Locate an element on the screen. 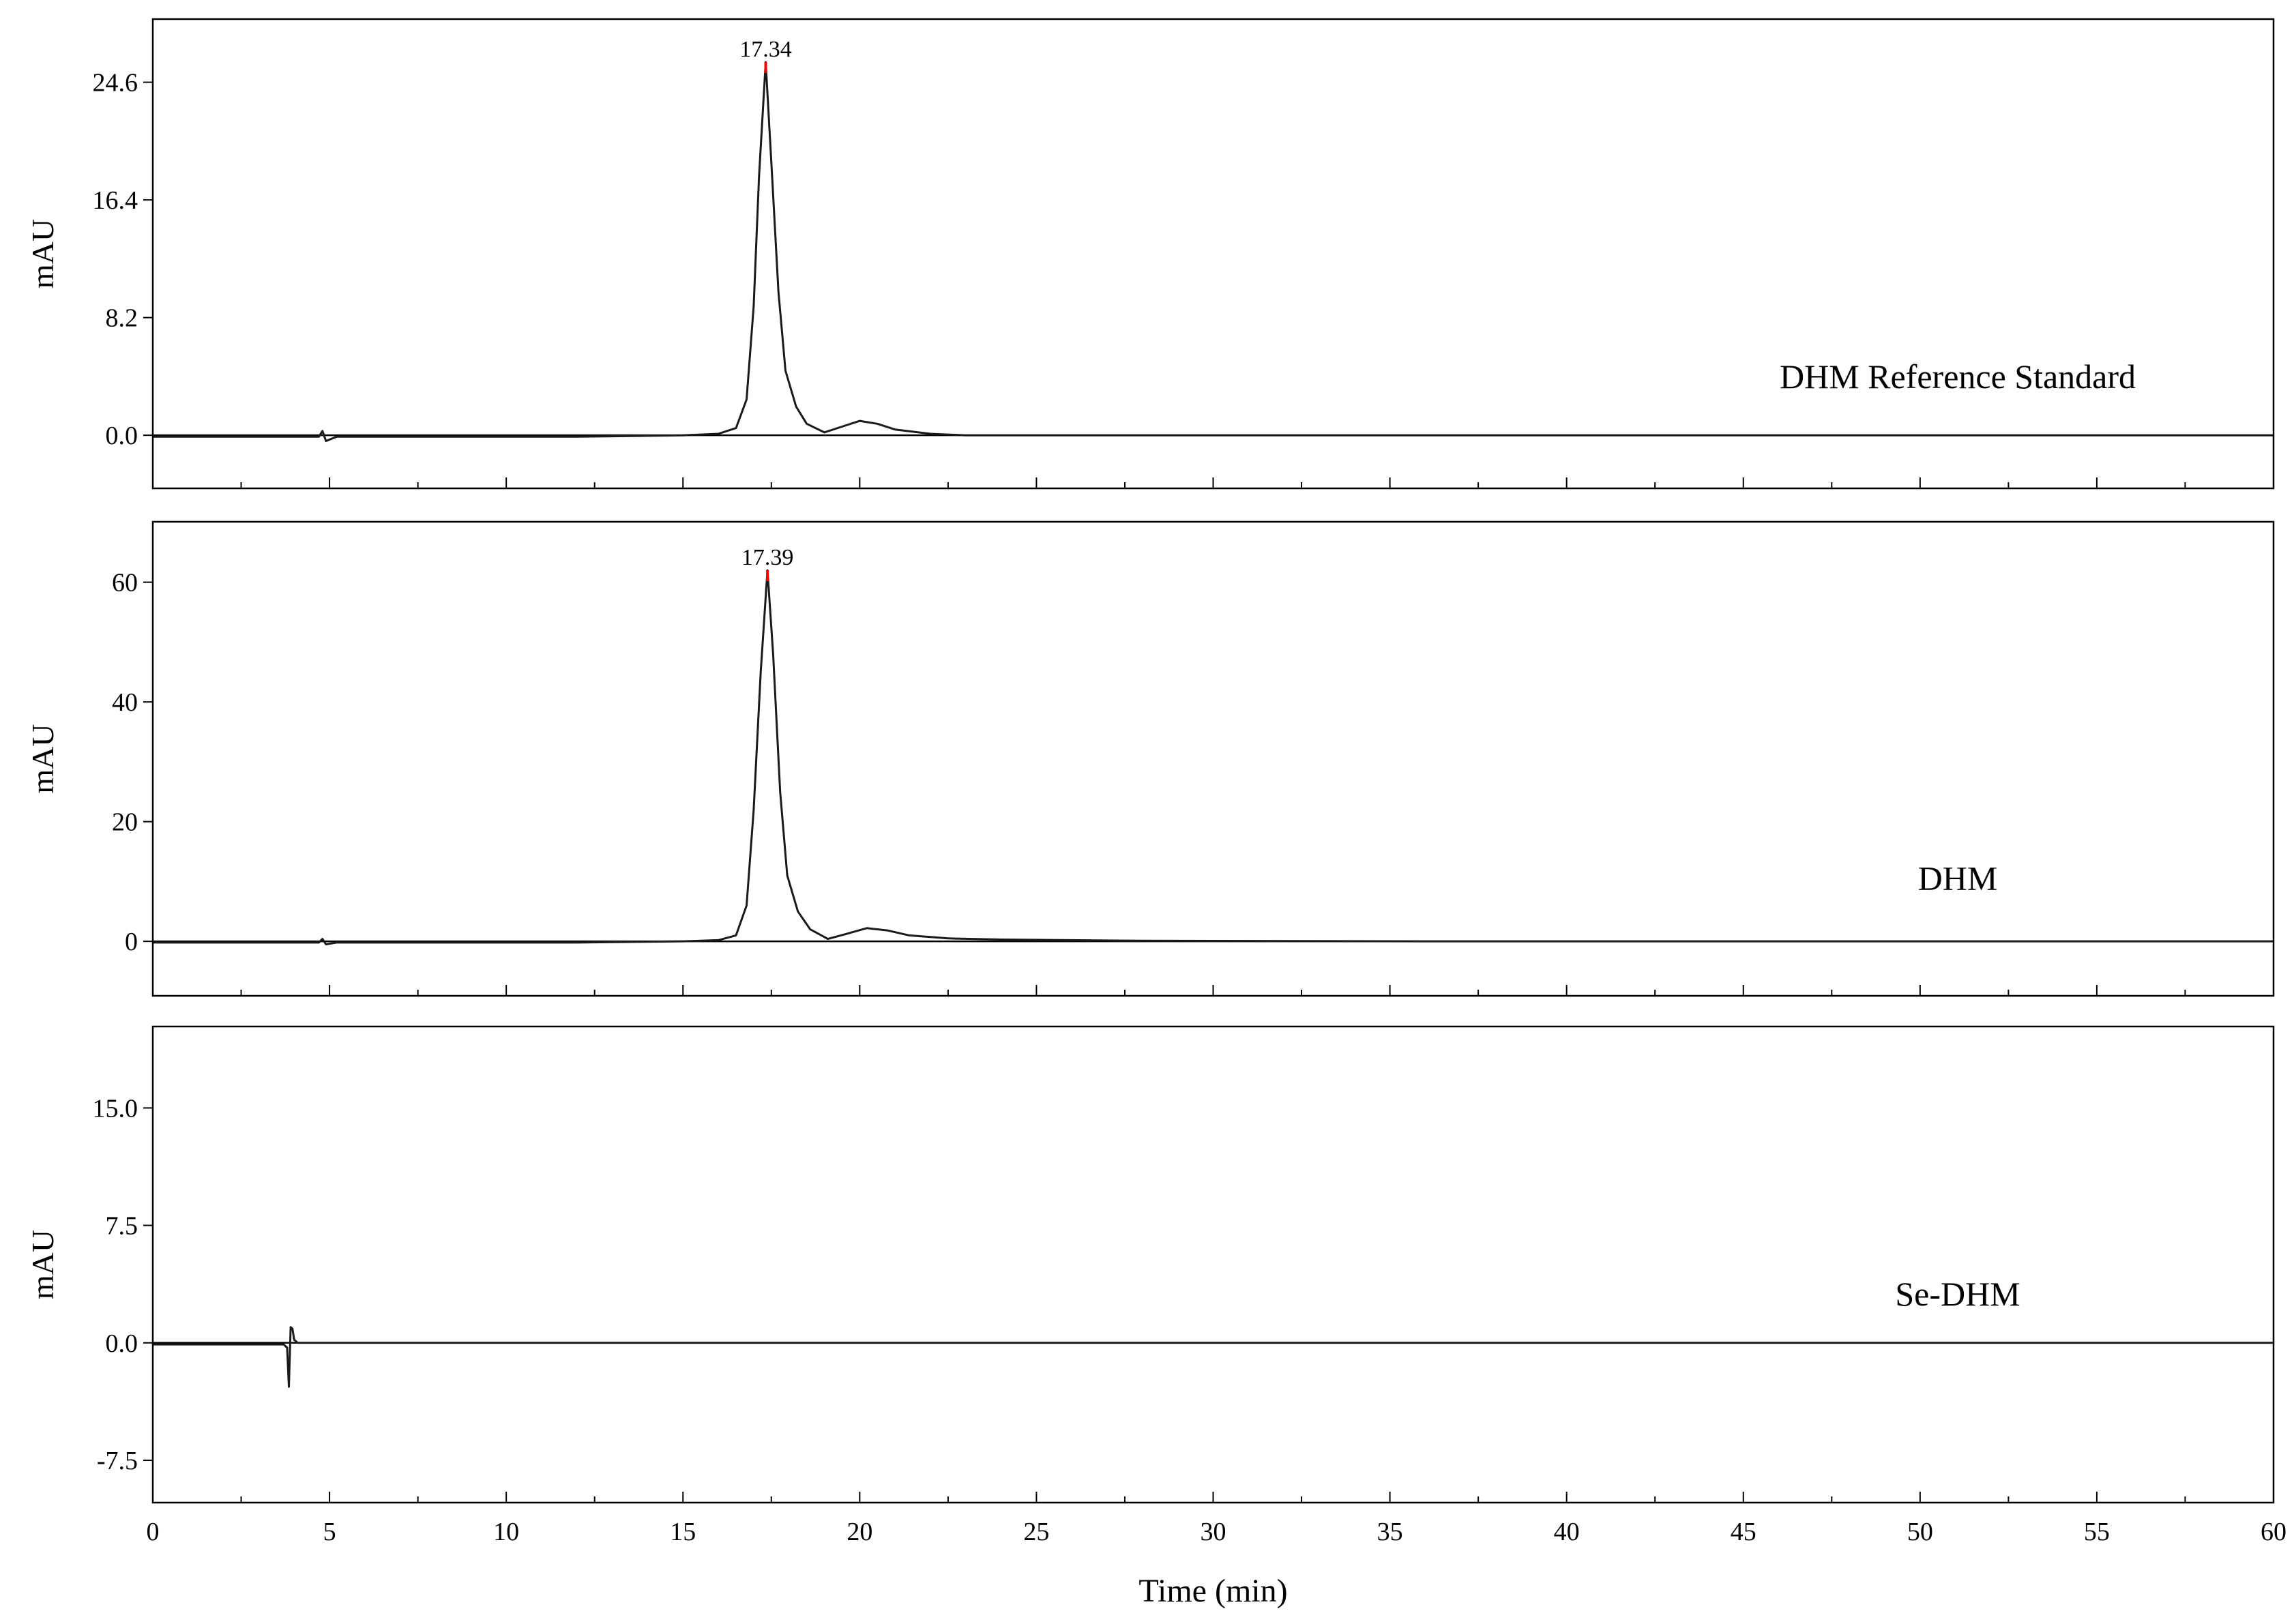 Image resolution: width=2294 pixels, height=1624 pixels. x-tick-label: 35 is located at coordinates (1390, 1532).